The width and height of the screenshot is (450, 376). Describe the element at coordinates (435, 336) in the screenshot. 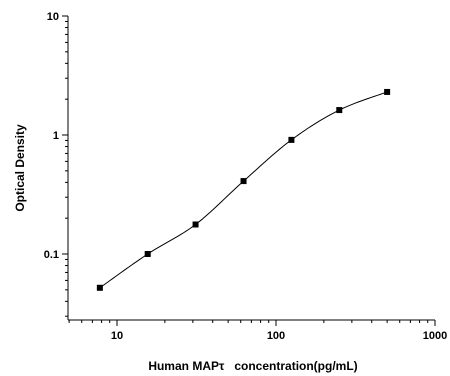

I see `x-tick-label: 1000` at that location.